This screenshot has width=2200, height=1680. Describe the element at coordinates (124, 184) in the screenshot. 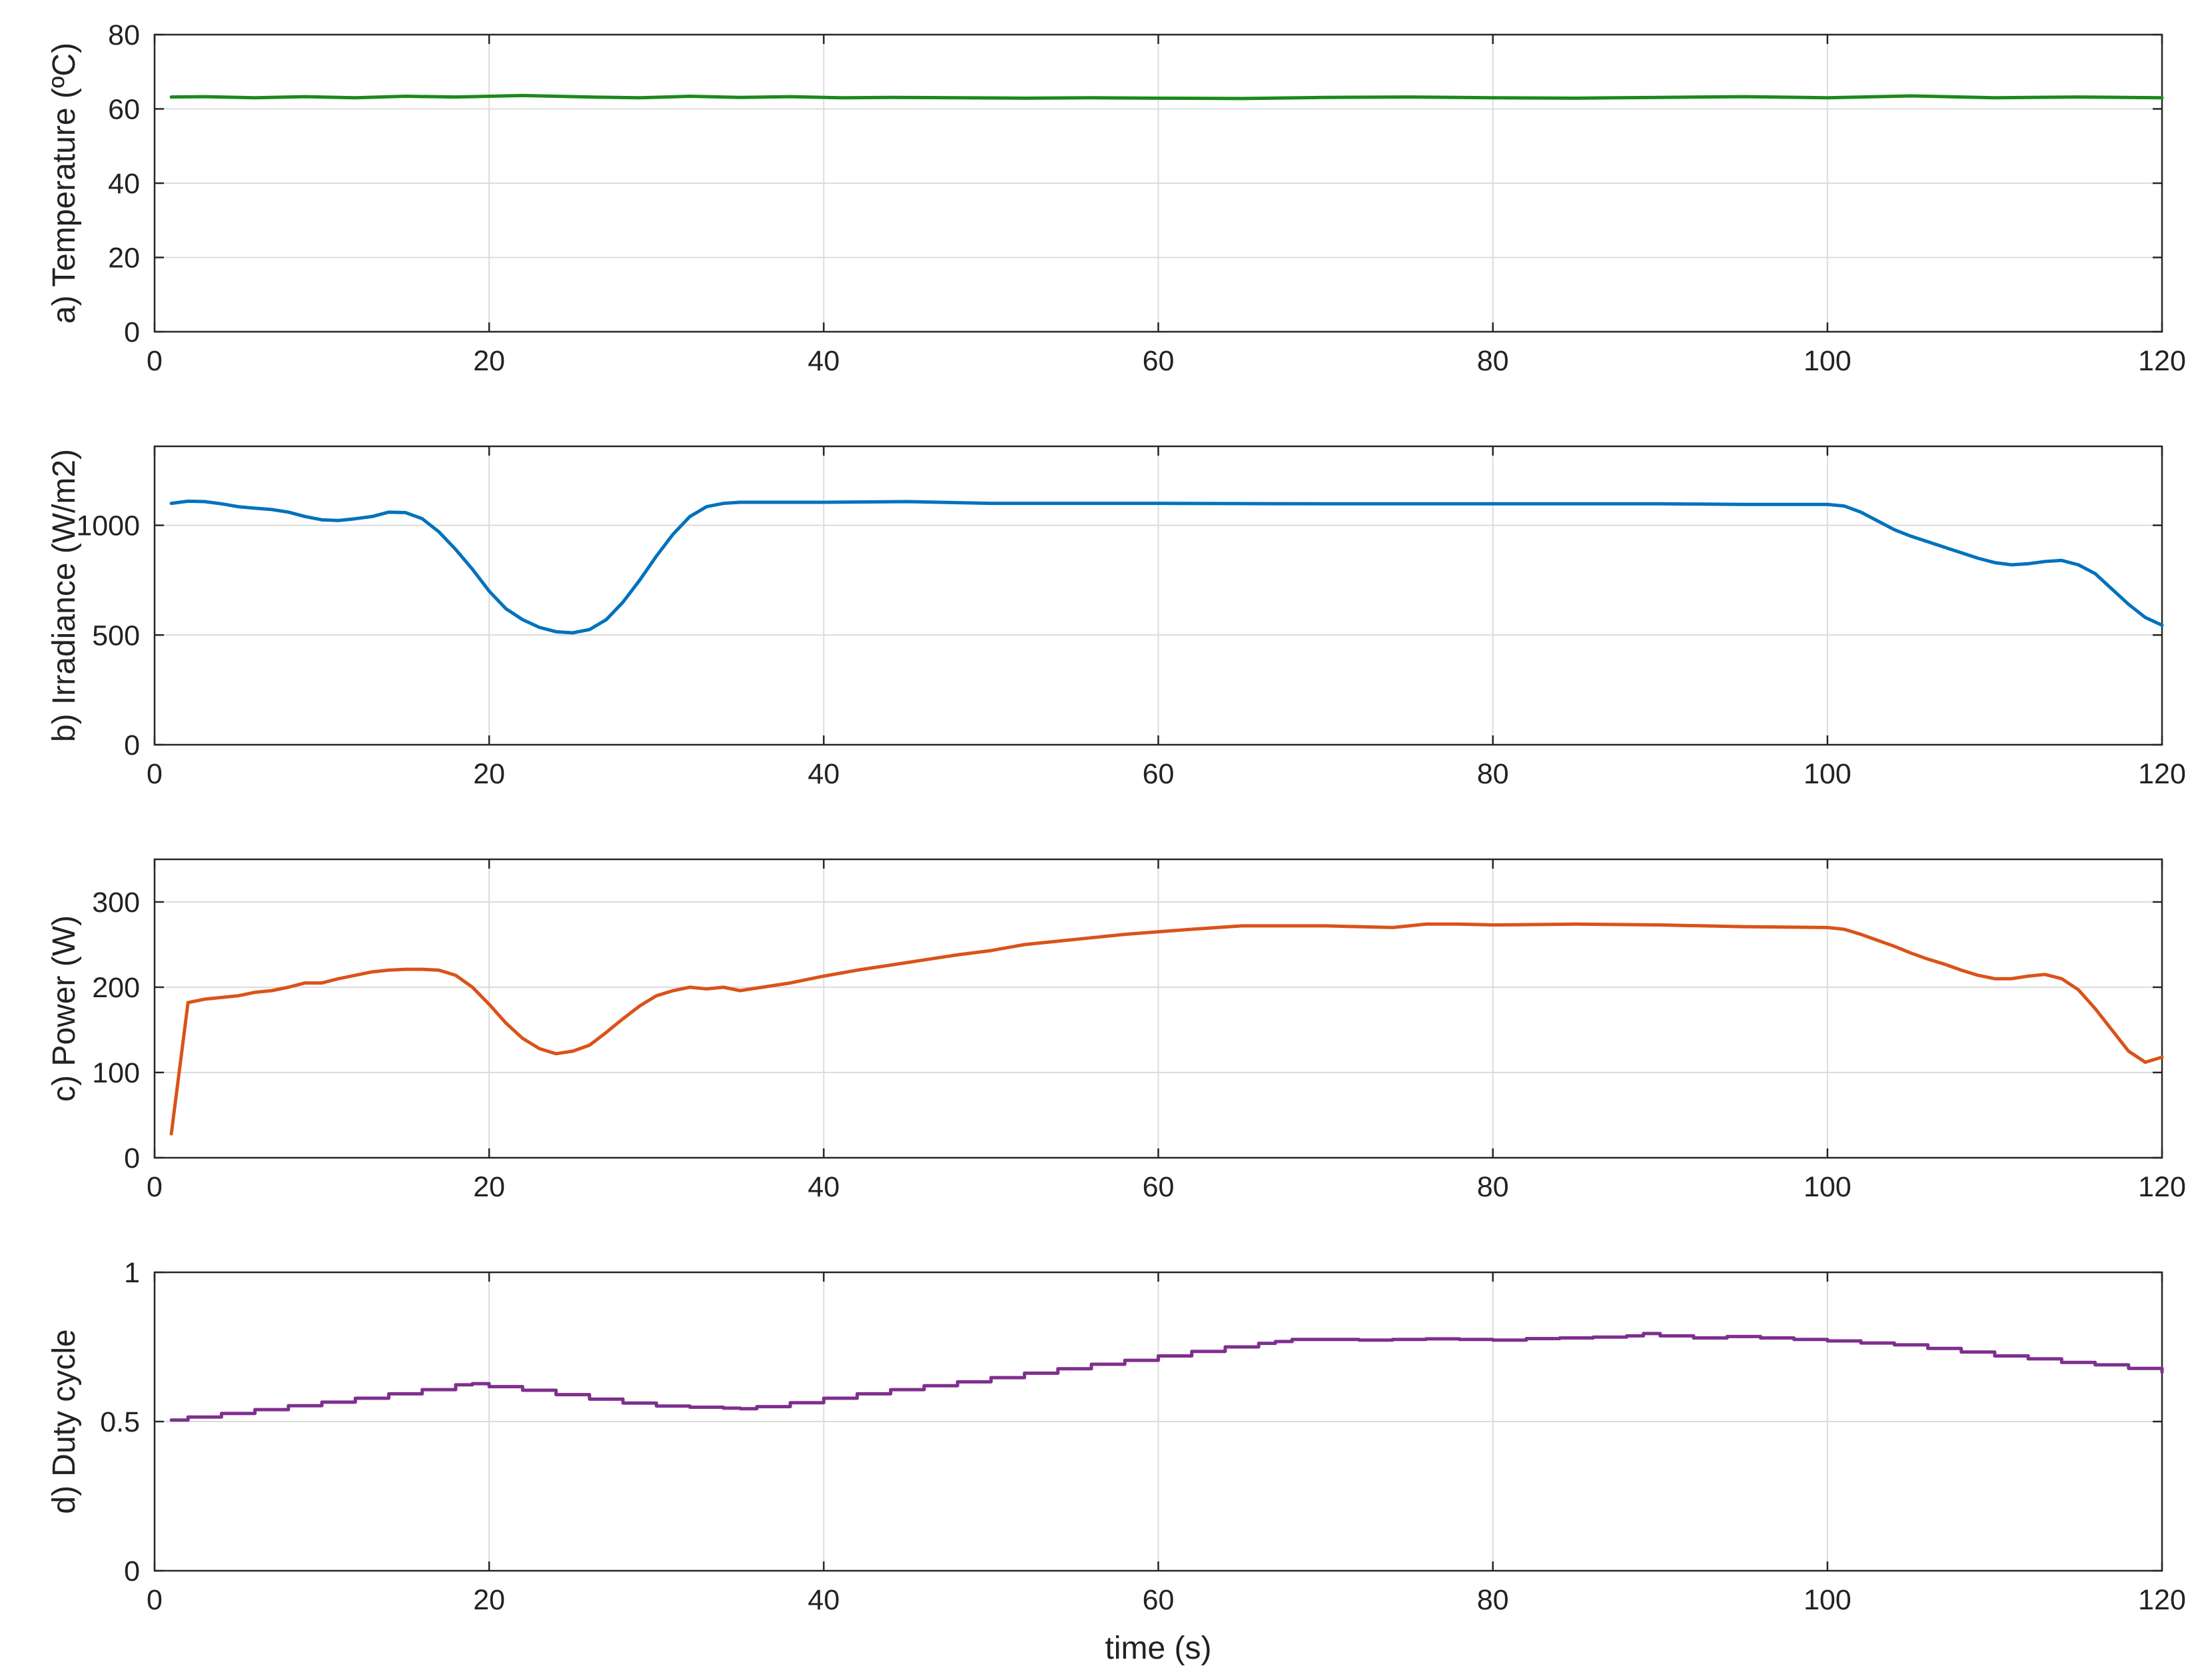

I see `y-tick-label: 40` at that location.